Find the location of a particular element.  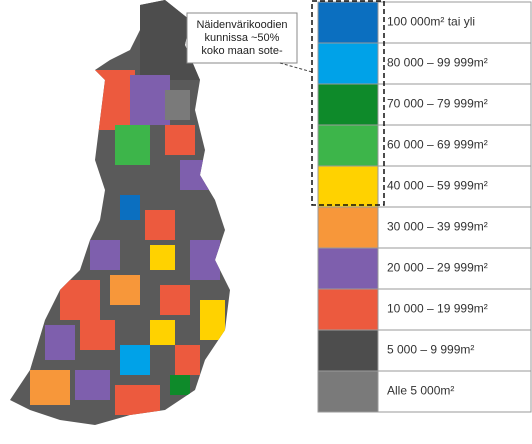

callout-box is located at coordinates (242, 38).